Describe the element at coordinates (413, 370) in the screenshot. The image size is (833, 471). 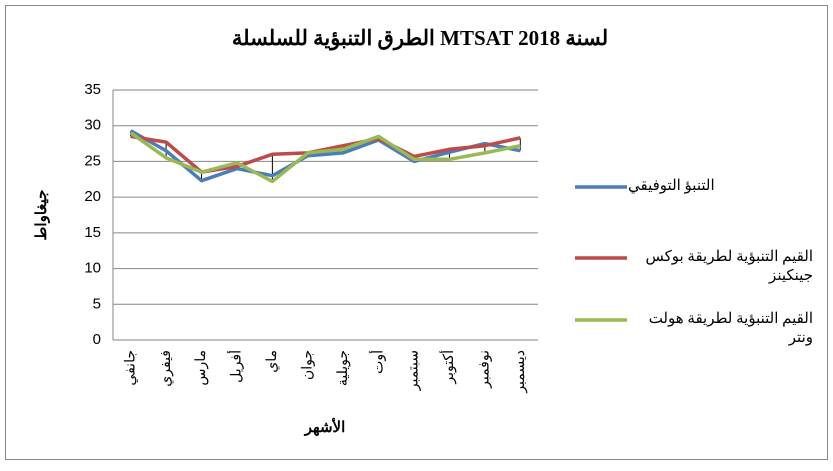
I see `x-tick-label: سبتمبر` at that location.